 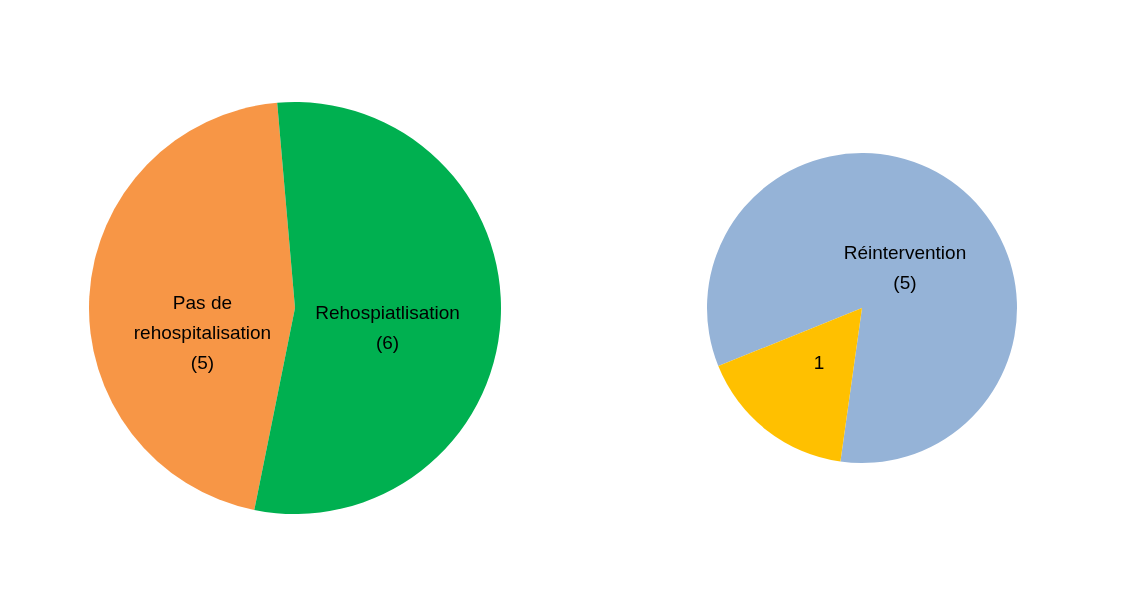 What do you see at coordinates (202, 317) in the screenshot?
I see `slice-label: Pas de rehospitalisation` at bounding box center [202, 317].